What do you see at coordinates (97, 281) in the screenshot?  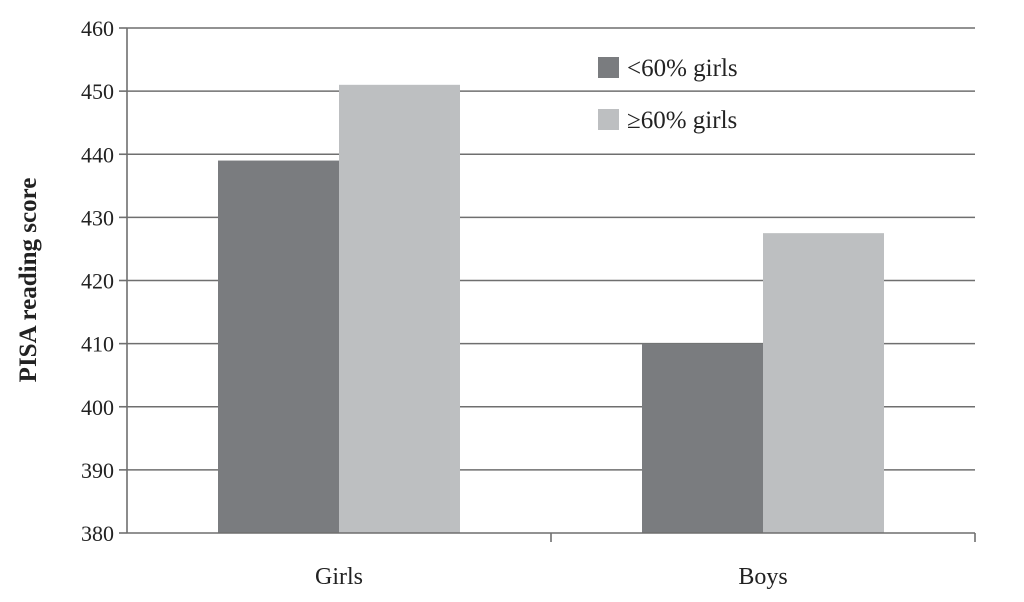 I see `y-tick-label: 420` at bounding box center [97, 281].